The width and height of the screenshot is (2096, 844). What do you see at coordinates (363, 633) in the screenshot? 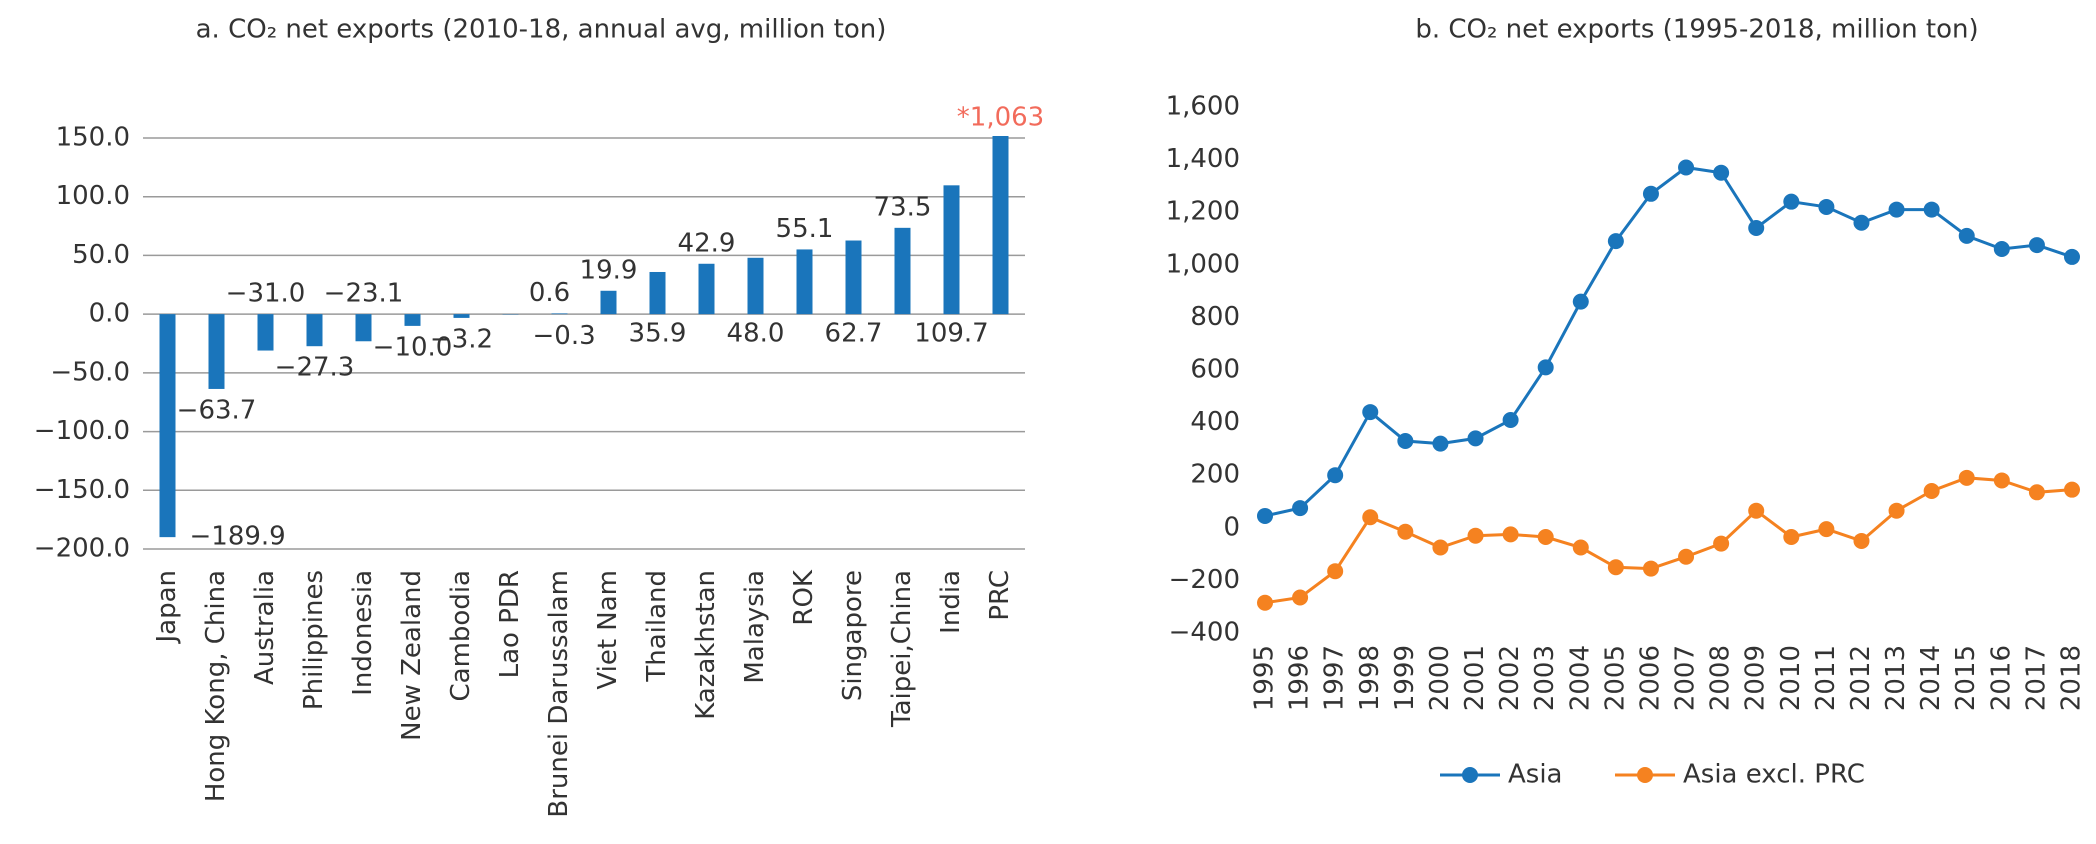
I see `x-tick-label: Indonesia` at bounding box center [363, 633].